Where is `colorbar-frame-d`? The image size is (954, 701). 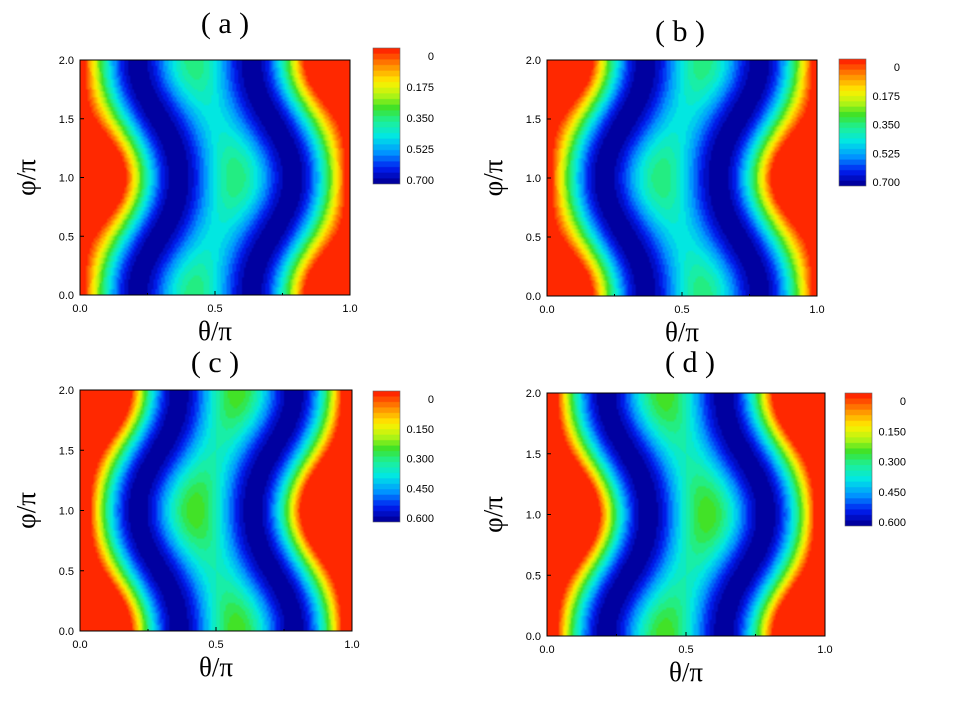 colorbar-frame-d is located at coordinates (858, 459).